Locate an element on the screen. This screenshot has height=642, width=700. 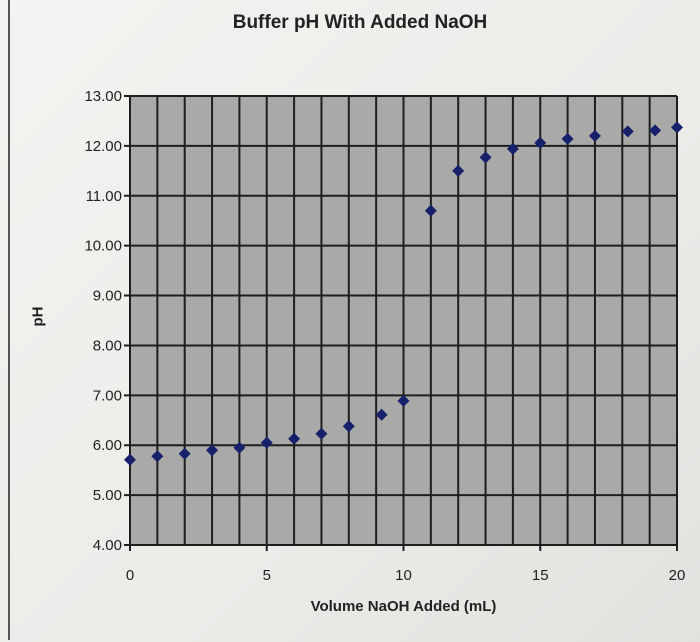
y-tick-label: 12.00 is located at coordinates (103, 146).